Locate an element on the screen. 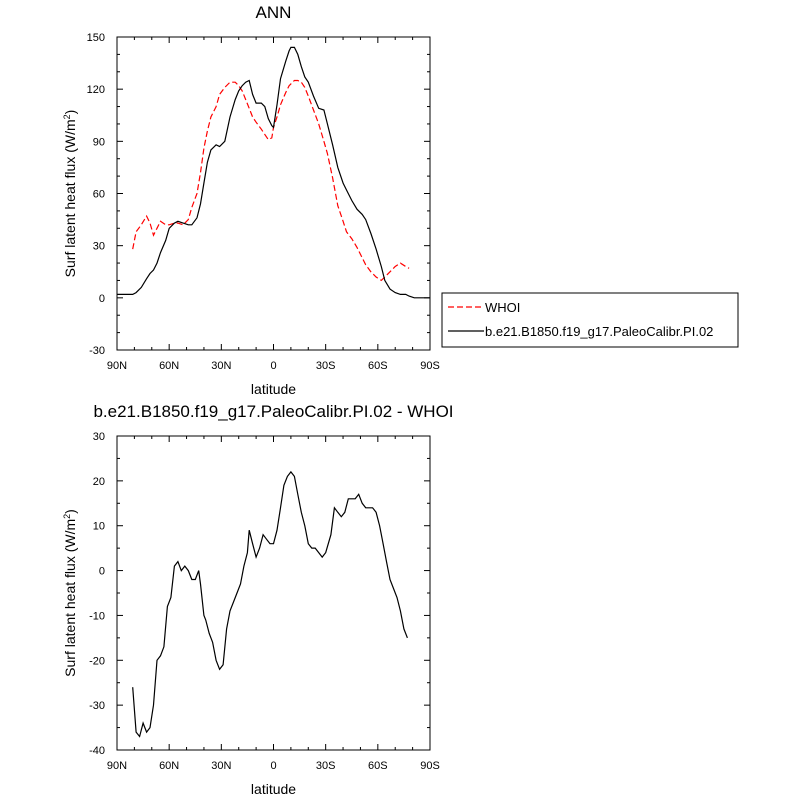 The height and width of the screenshot is (800, 800). y-tick-label: -10 is located at coordinates (97, 616).